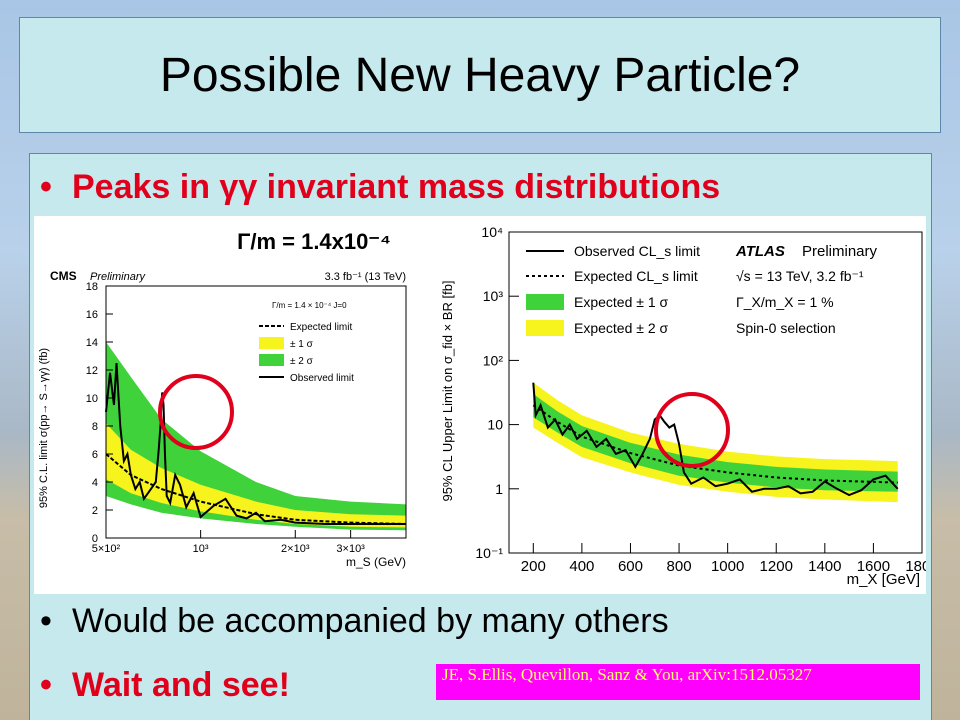 The image size is (960, 720). I want to click on atlas-ytick-label: 1, so click(499, 489).